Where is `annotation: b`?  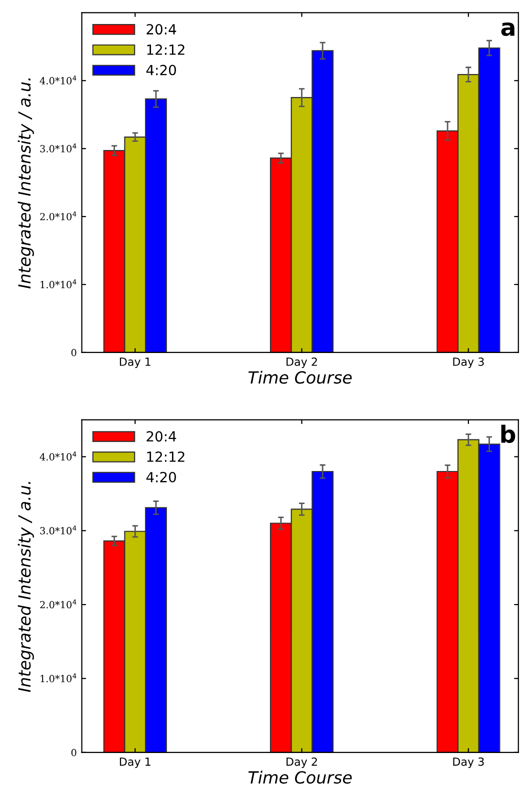
annotation: b is located at coordinates (508, 434).